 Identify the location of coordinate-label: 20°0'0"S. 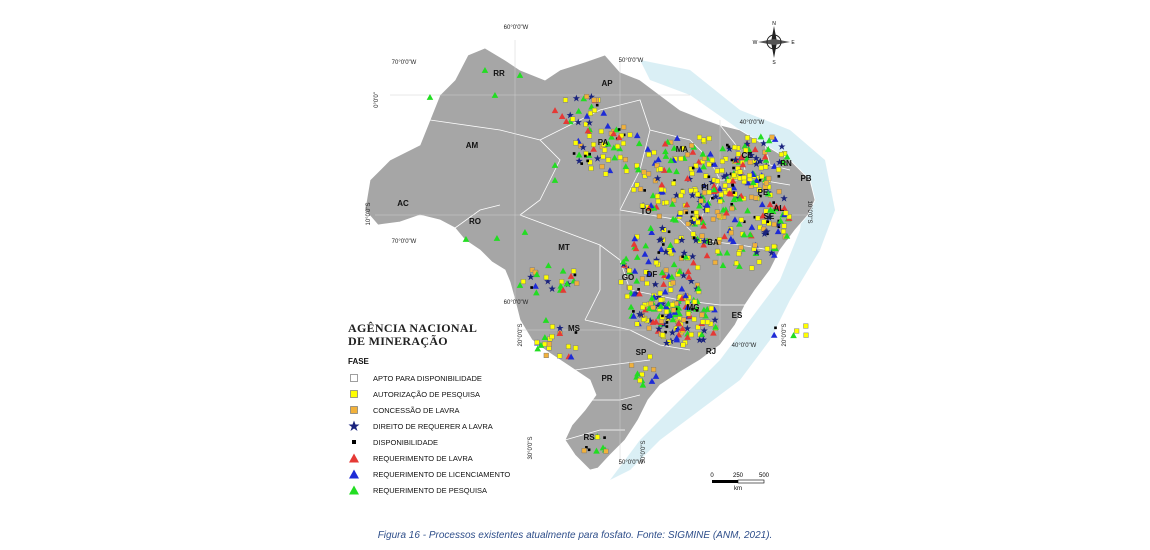
(785, 334).